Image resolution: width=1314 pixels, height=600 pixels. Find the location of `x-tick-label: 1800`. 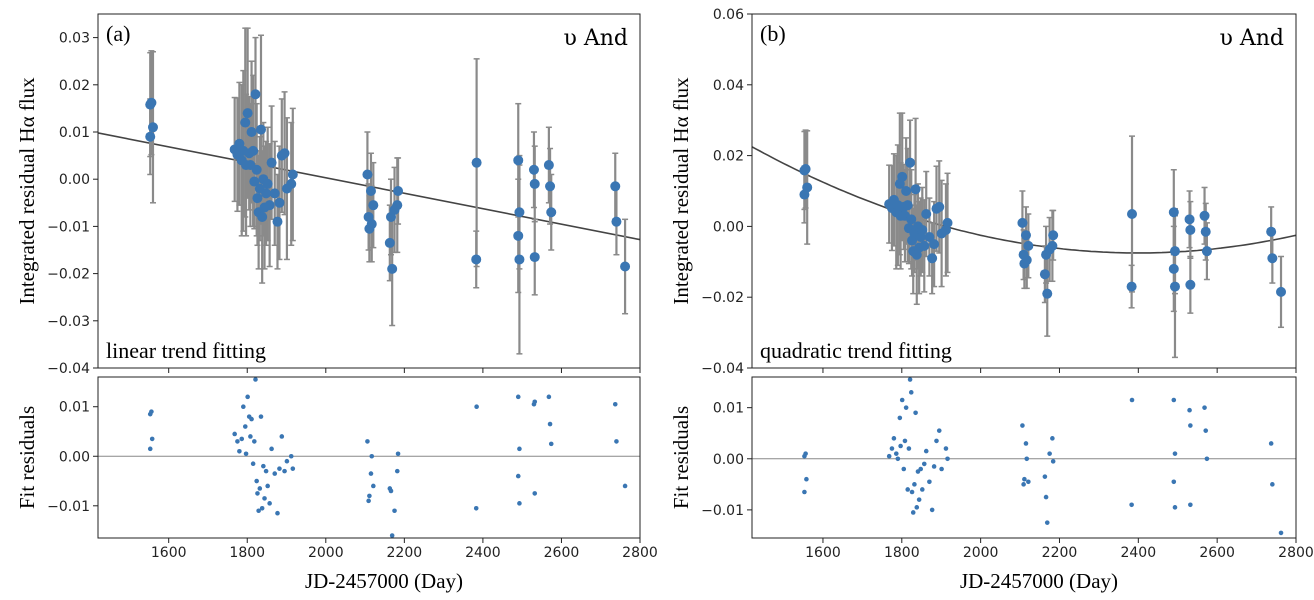

x-tick-label: 1800 is located at coordinates (247, 553).